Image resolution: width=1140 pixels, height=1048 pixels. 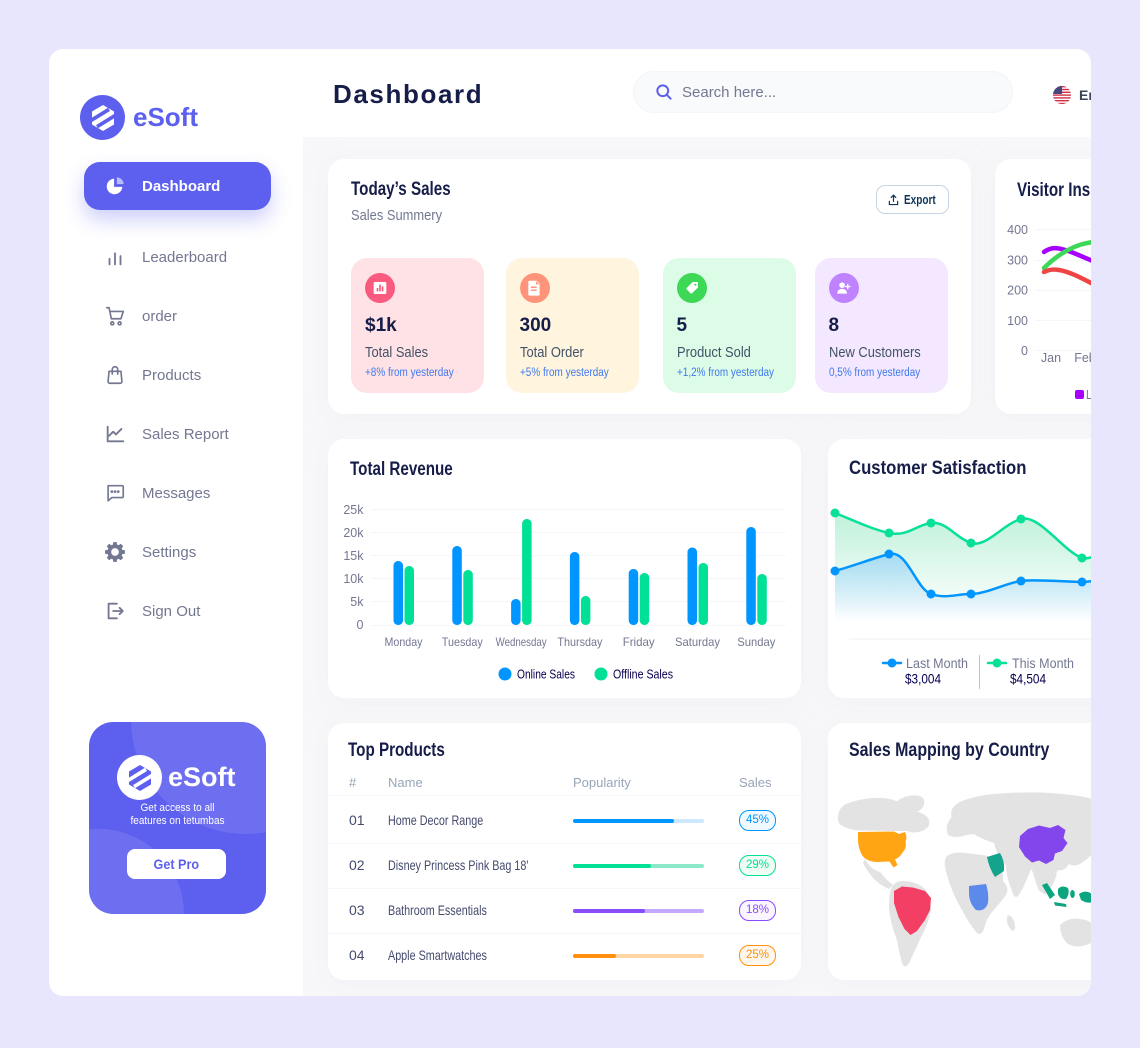 I want to click on svg-text: Last Month, so click(x=937, y=663).